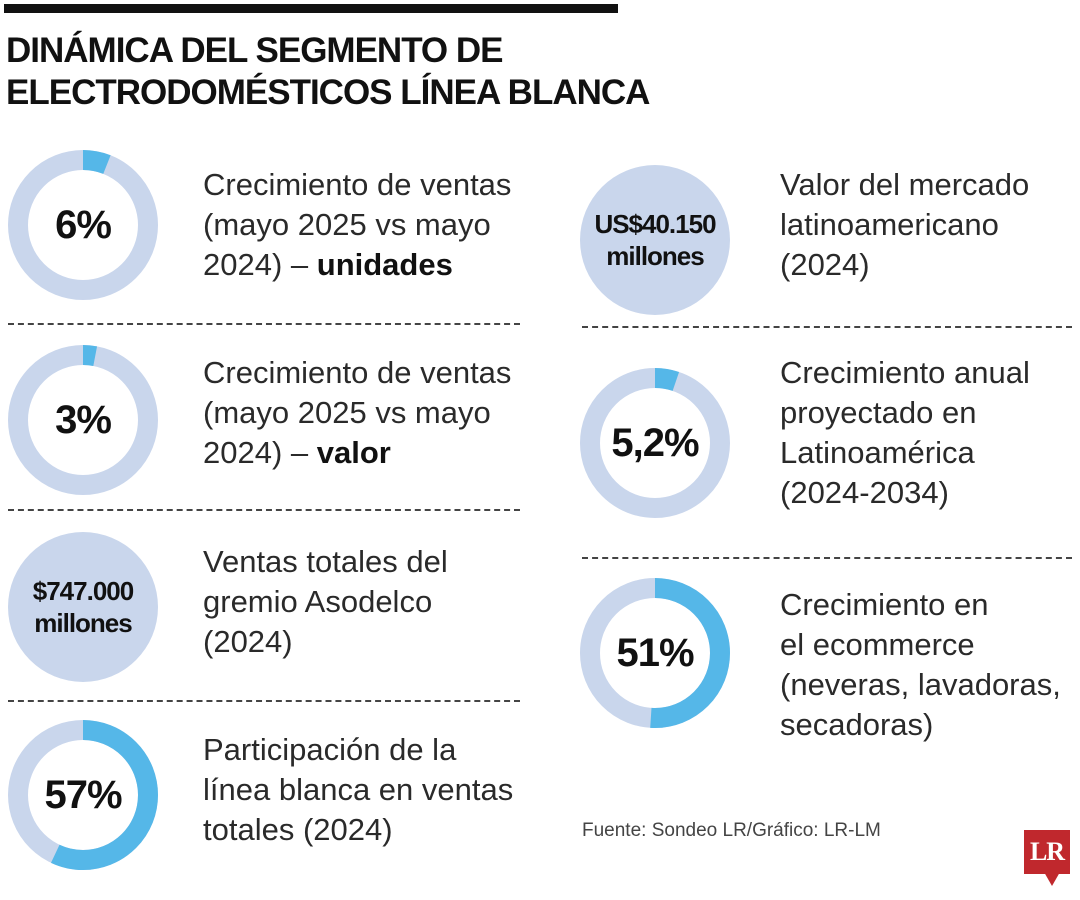 The height and width of the screenshot is (900, 1080). Describe the element at coordinates (878, 412) in the screenshot. I see `description-line: proyectado en` at that location.